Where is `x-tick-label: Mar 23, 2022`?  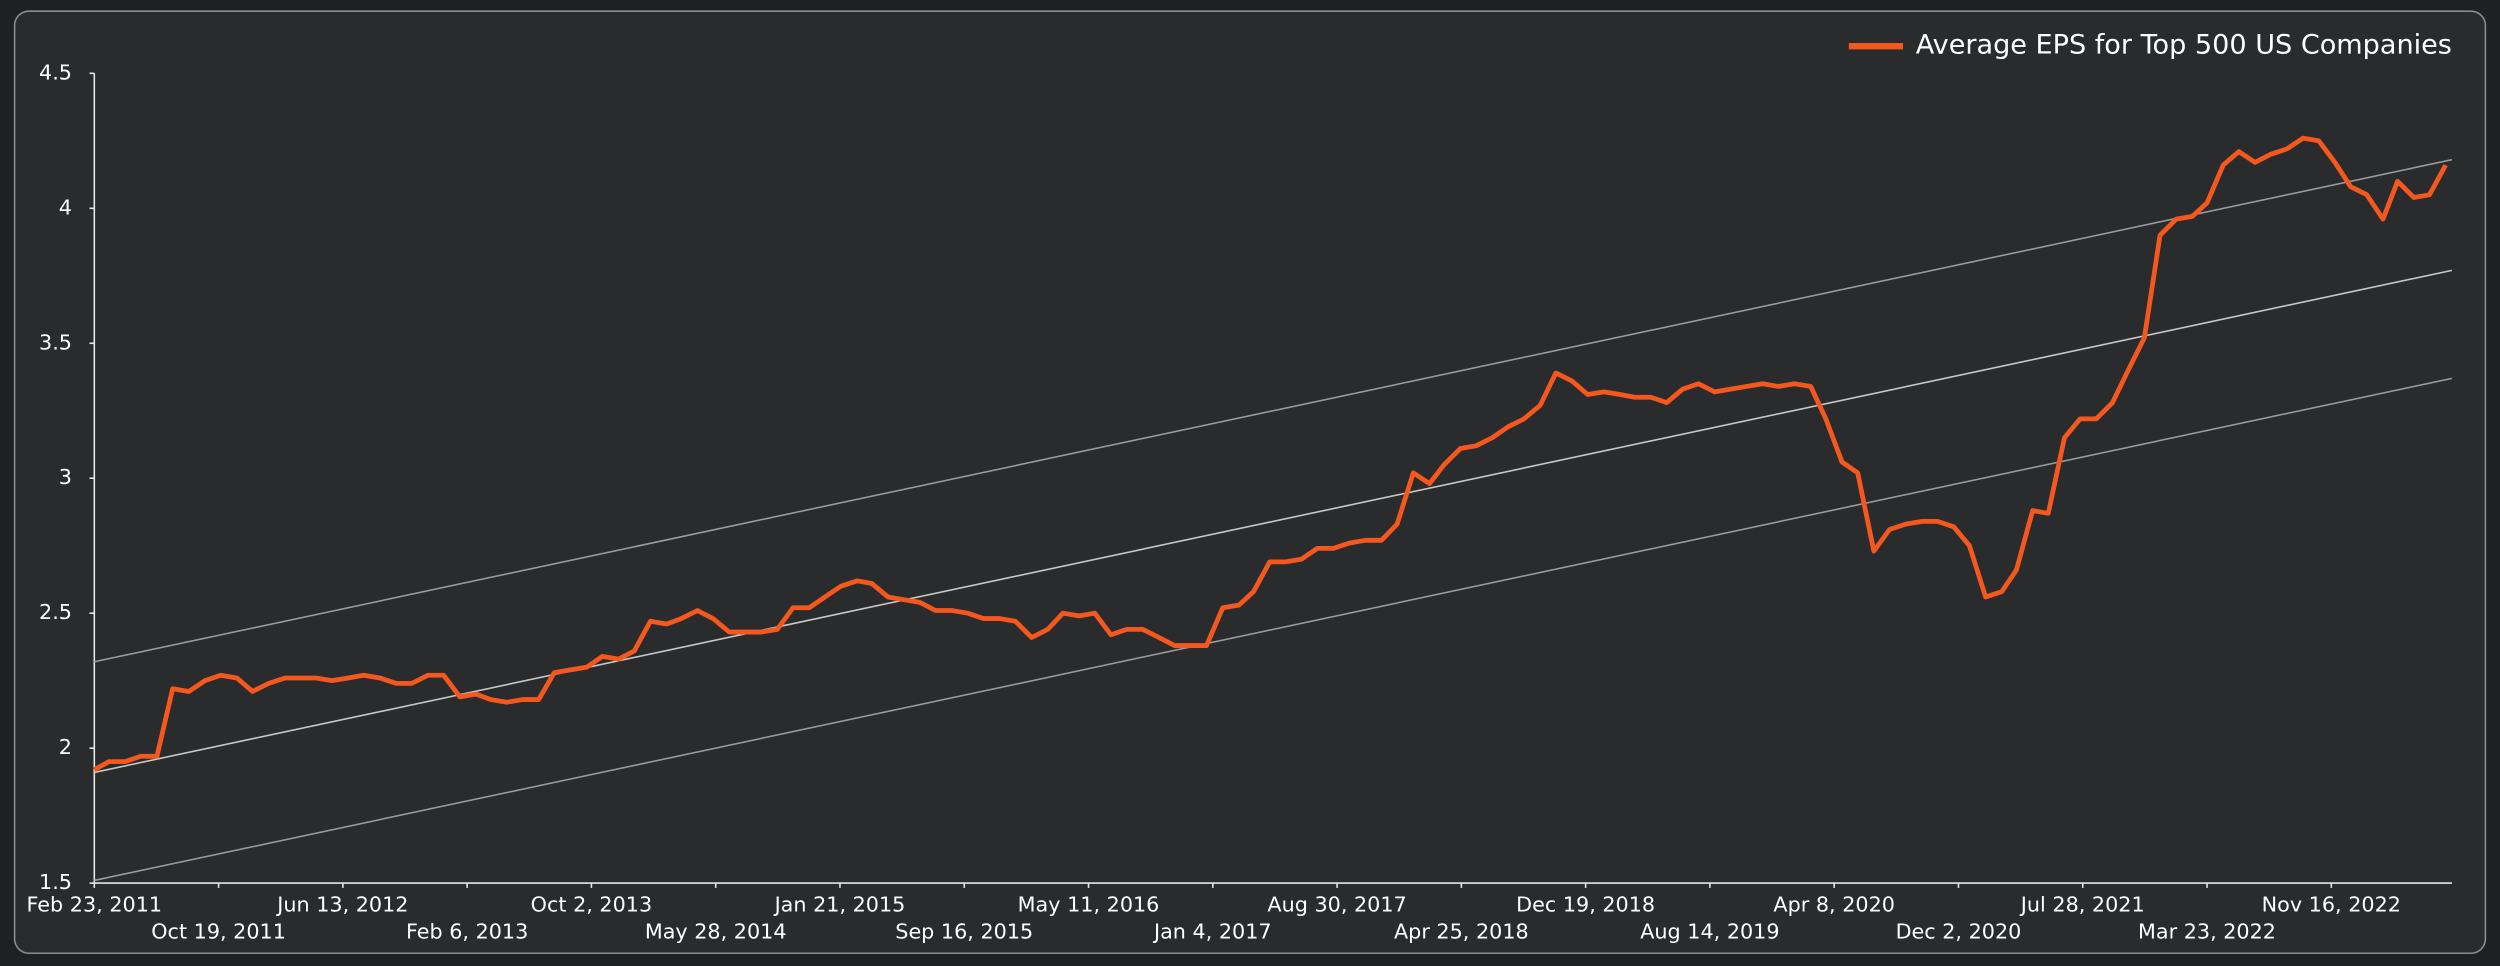
x-tick-label: Mar 23, 2022 is located at coordinates (2207, 932).